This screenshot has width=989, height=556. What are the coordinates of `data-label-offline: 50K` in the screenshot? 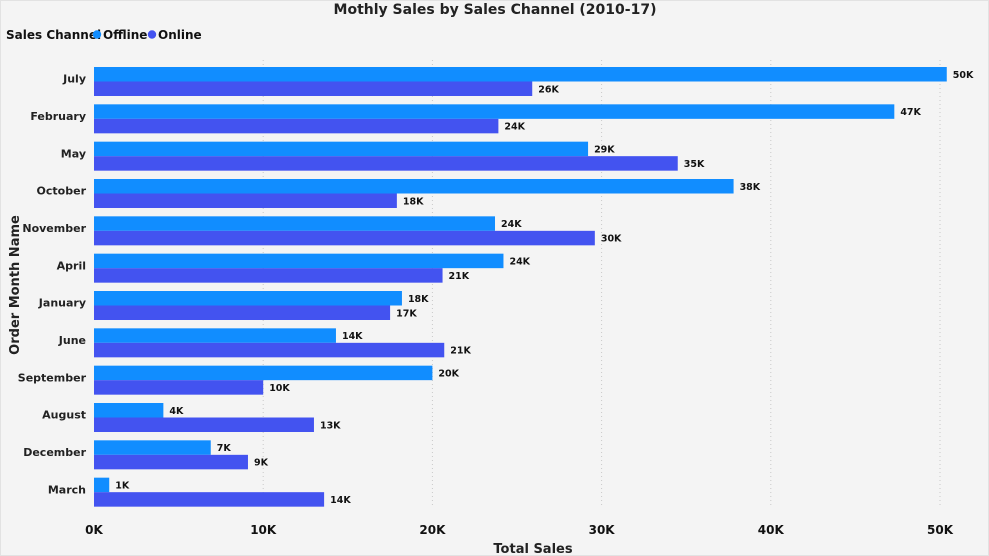 It's located at (963, 75).